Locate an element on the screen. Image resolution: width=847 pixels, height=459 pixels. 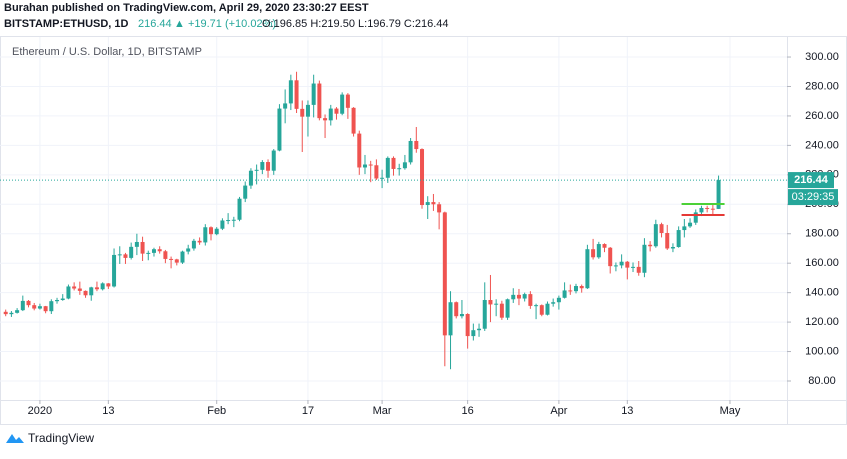
y-tick-label: 120.00 is located at coordinates (822, 322).